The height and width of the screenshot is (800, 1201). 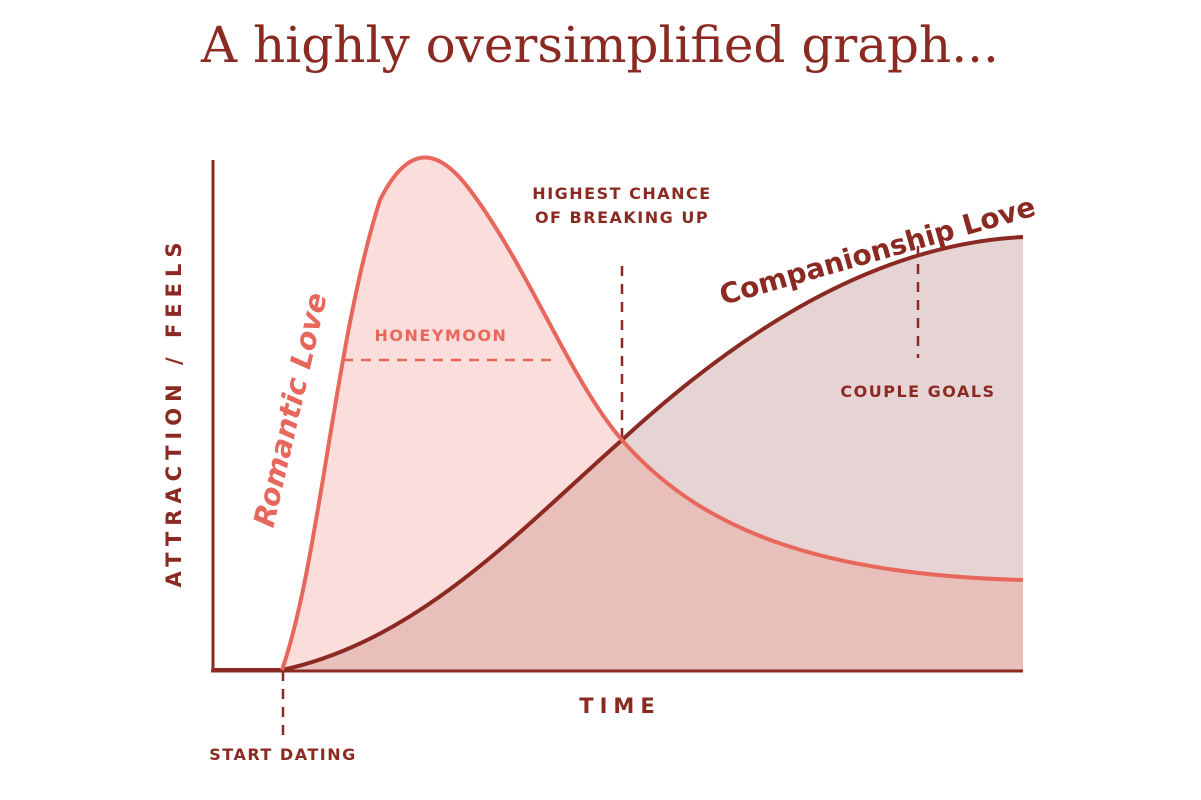 I want to click on y-axis-label: ATTRACTION / FEELS, so click(x=174, y=412).